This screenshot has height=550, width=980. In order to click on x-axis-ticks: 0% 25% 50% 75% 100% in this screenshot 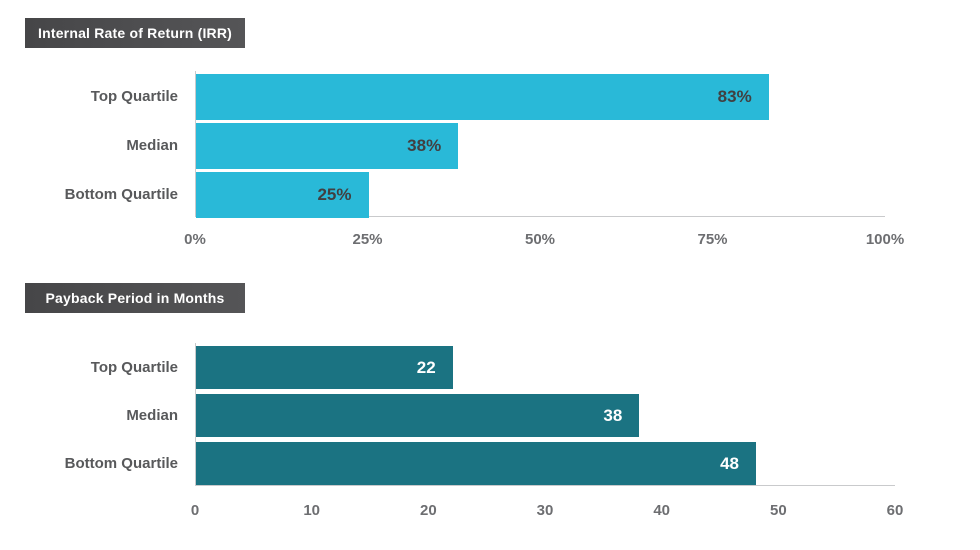, I will do `click(544, 241)`.